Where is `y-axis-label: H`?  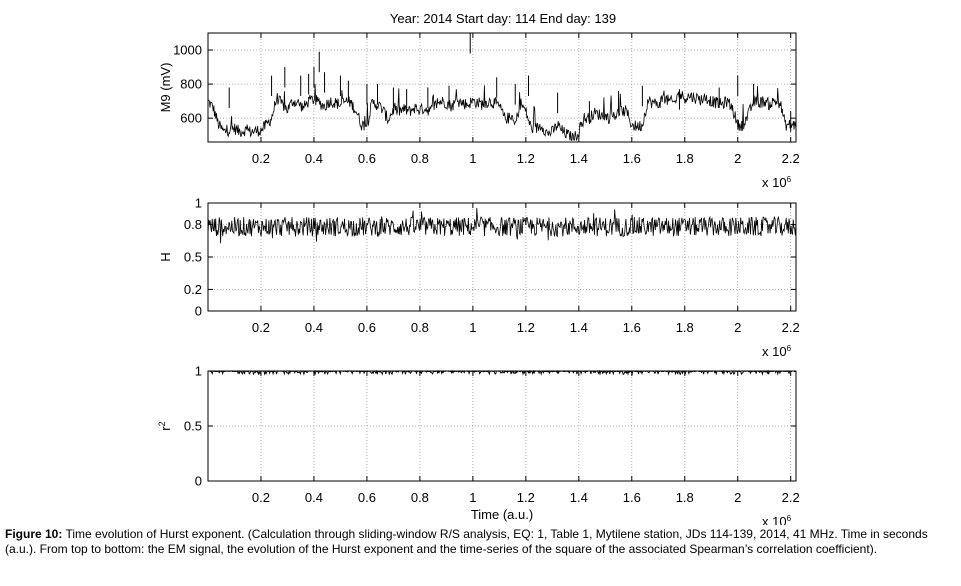 y-axis-label: H is located at coordinates (165, 256).